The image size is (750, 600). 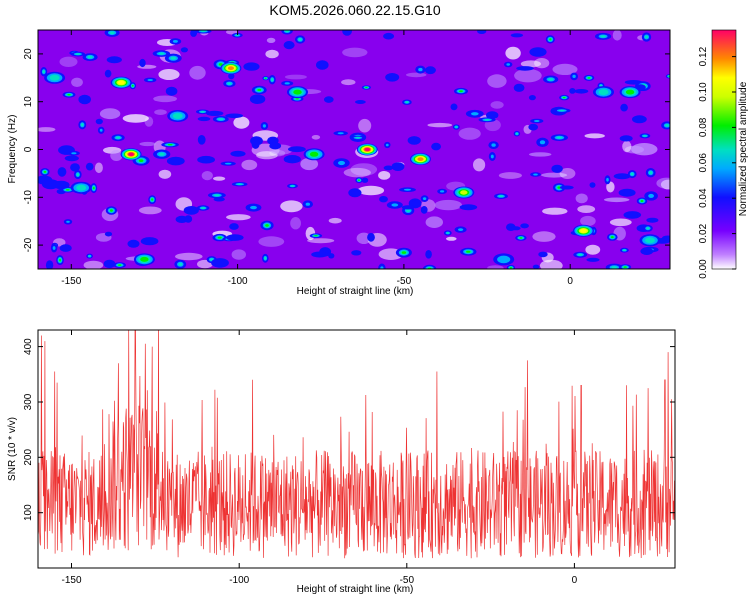 I want to click on heatmap-x-axis-label: Height of straight line (km), so click(x=355, y=291).